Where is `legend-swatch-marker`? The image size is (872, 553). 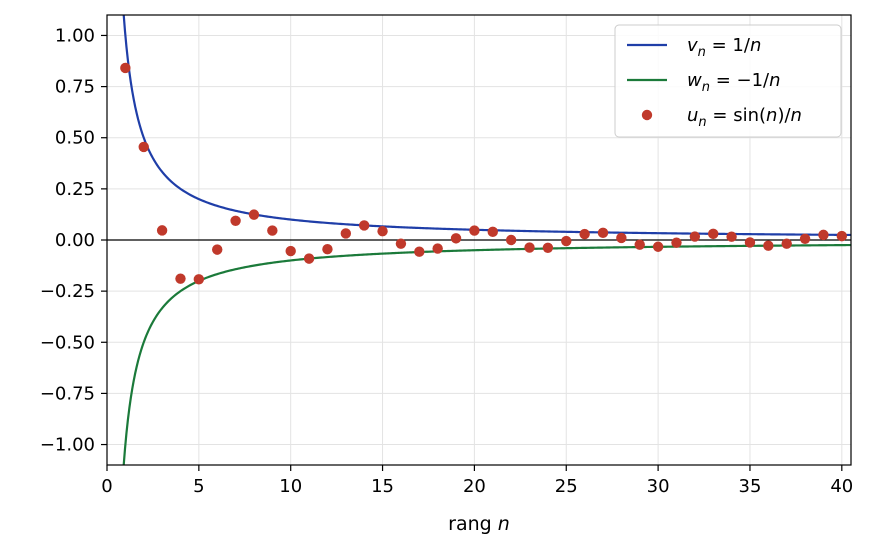
legend-swatch-marker is located at coordinates (647, 115).